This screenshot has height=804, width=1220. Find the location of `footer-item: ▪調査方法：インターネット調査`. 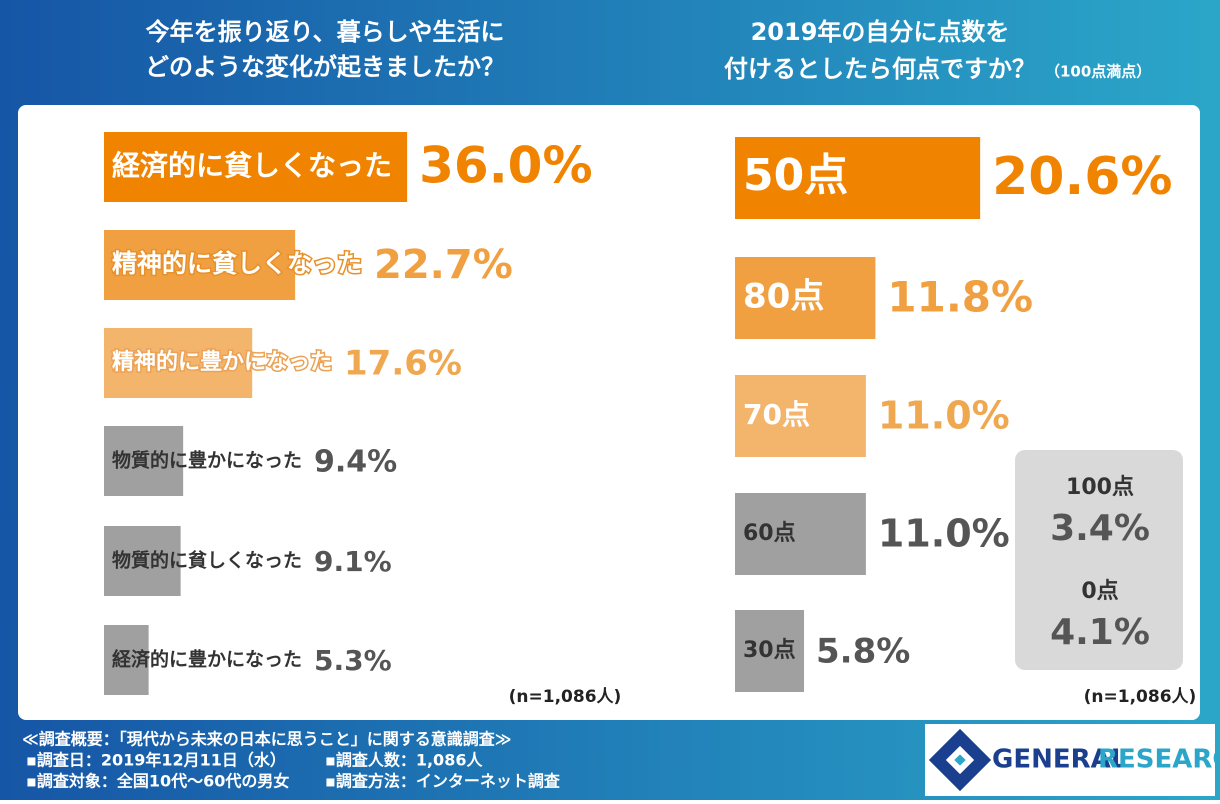

footer-item: ▪調査方法：インターネット調査 is located at coordinates (442, 781).